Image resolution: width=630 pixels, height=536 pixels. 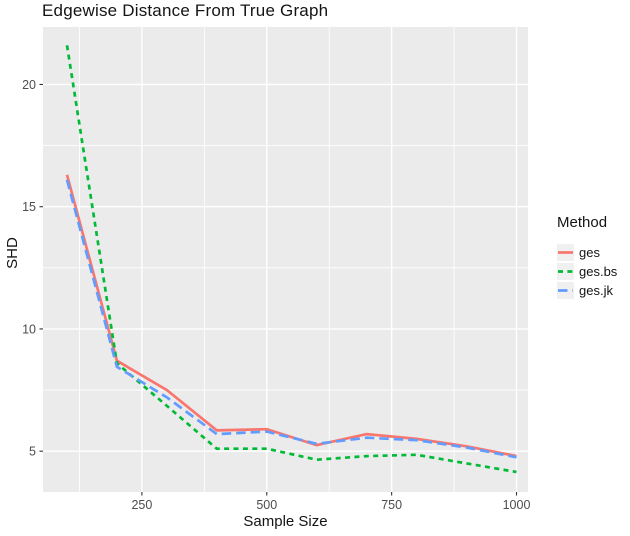 What do you see at coordinates (266, 505) in the screenshot?
I see `x-tick-label: 500` at bounding box center [266, 505].